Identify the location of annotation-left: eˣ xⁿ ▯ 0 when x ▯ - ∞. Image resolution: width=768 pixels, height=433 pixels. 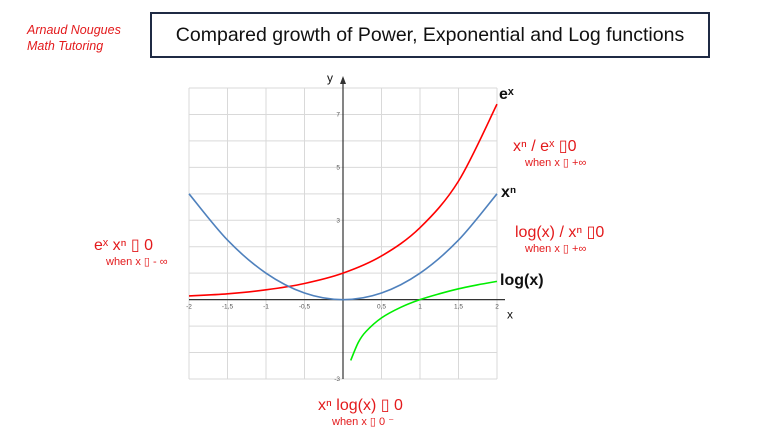
(131, 251).